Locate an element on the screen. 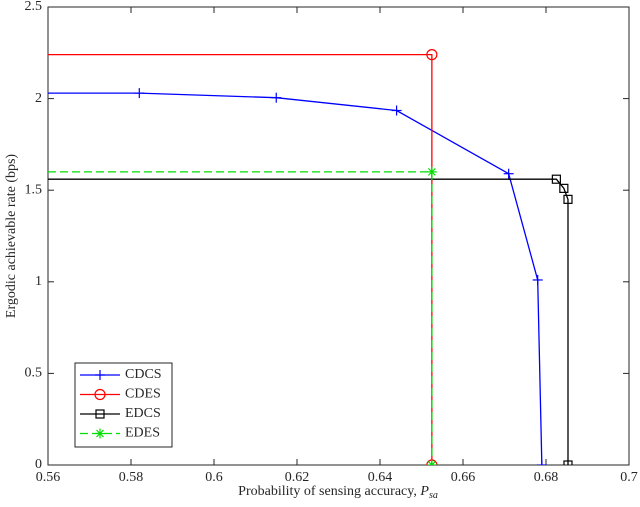  y-tick-label: 1 is located at coordinates (38, 281).